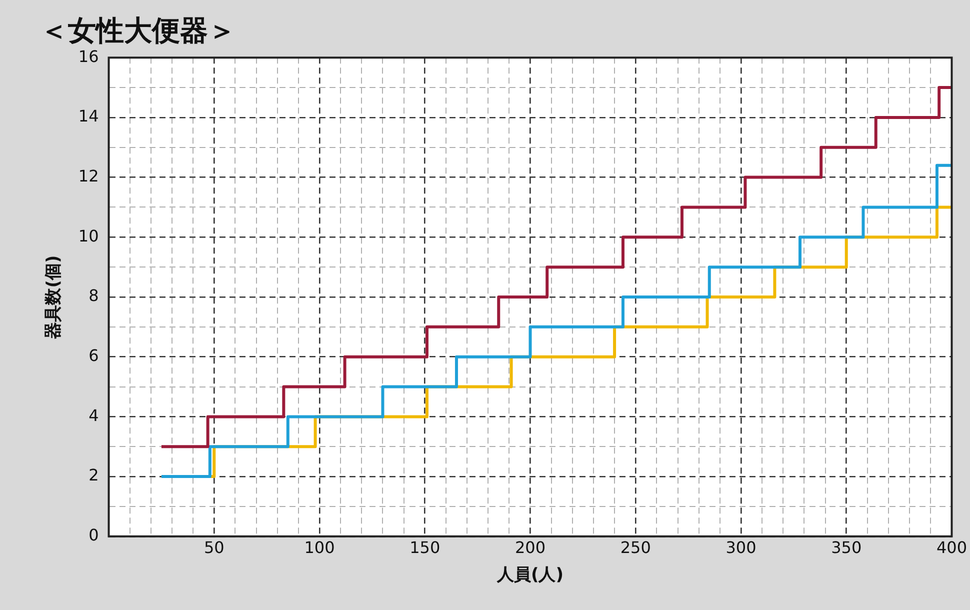 Image resolution: width=970 pixels, height=610 pixels. Describe the element at coordinates (88, 236) in the screenshot. I see `y-tick-label: 10` at that location.